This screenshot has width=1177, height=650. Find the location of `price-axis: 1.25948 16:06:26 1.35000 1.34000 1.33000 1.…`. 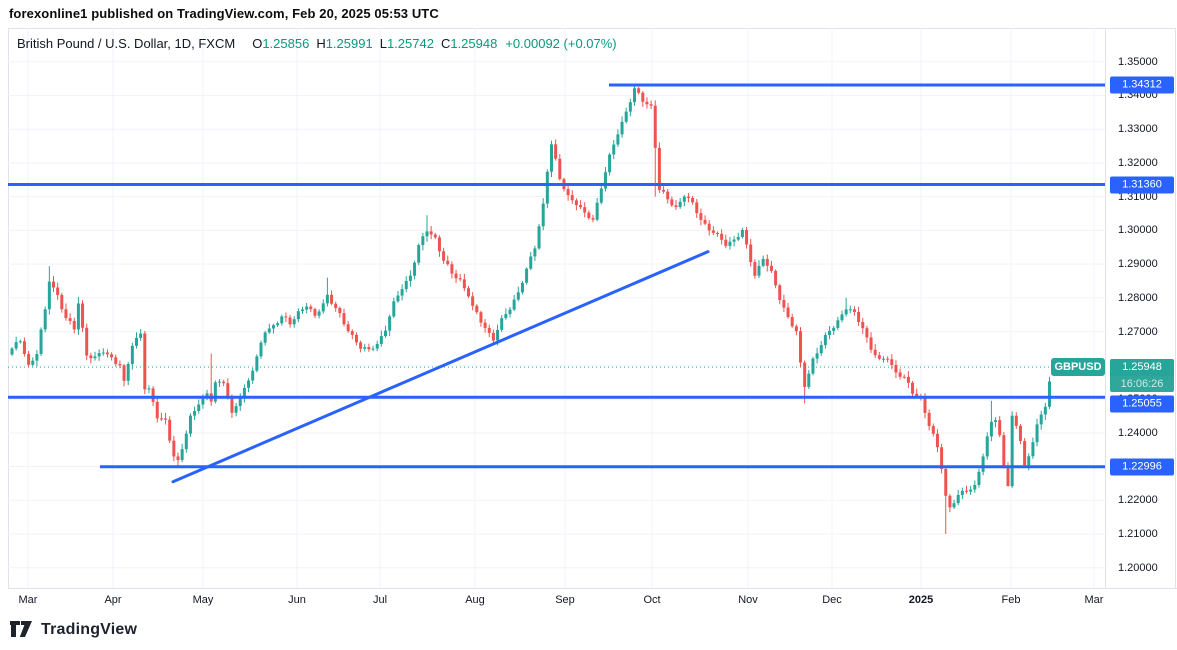

price-axis: 1.25948 16:06:26 1.35000 1.34000 1.33000 1.… is located at coordinates (1141, 308).